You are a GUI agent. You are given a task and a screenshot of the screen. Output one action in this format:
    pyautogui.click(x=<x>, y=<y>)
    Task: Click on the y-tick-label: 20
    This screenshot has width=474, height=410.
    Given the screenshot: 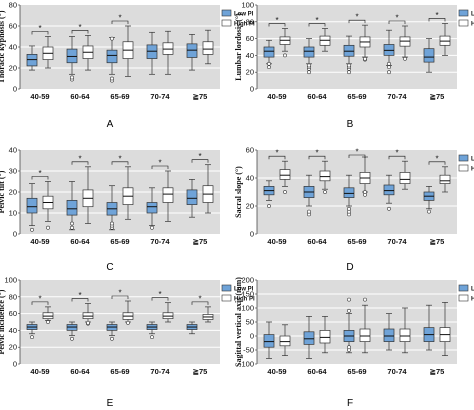 What is the action you would take?
    pyautogui.click(x=13, y=347)
    